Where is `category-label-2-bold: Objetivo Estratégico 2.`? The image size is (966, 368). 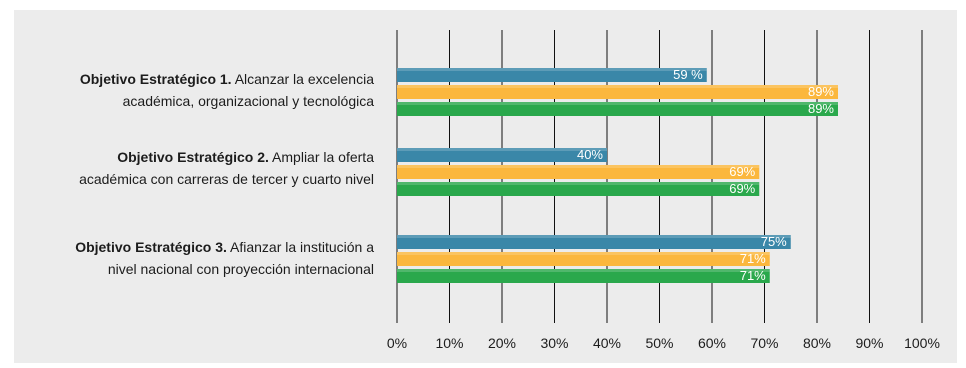
category-label-2-bold: Objetivo Estratégico 2. is located at coordinates (193, 157).